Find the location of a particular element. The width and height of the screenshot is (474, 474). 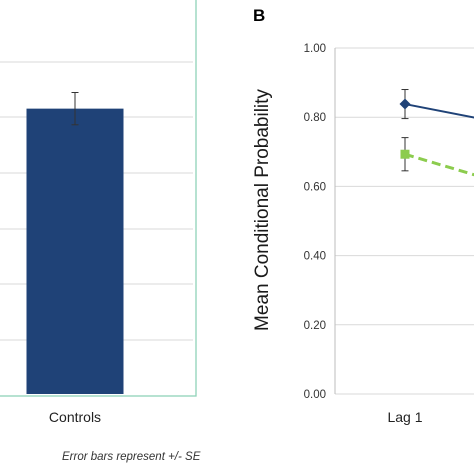

panel-b-x-tick-label-0: Lag 1 is located at coordinates (404, 417).